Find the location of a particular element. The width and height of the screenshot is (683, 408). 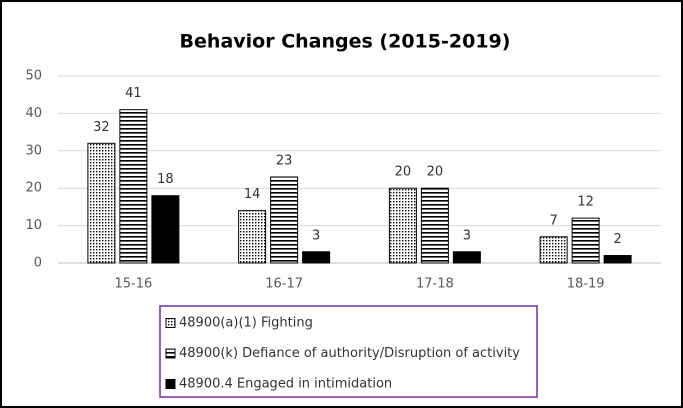

data-label: 23 is located at coordinates (284, 160).